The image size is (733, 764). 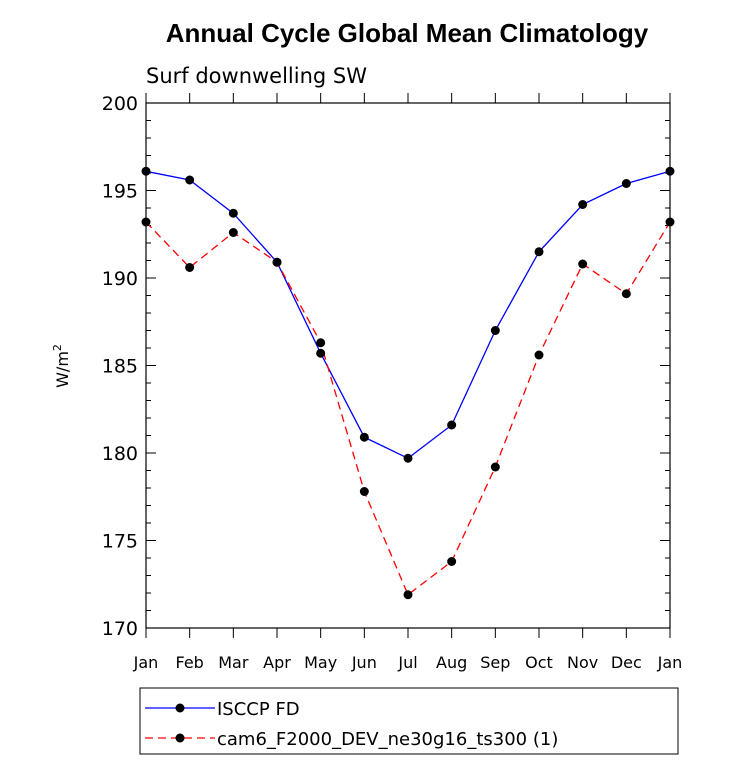 I want to click on x-tick-label: Oct, so click(x=539, y=662).